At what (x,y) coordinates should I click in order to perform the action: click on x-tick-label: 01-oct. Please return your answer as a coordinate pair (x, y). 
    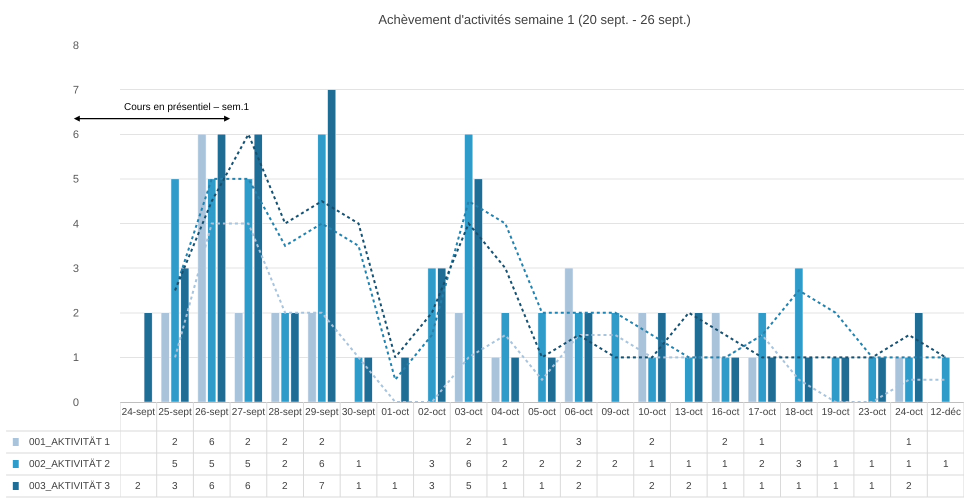
    Looking at the image, I should click on (395, 412).